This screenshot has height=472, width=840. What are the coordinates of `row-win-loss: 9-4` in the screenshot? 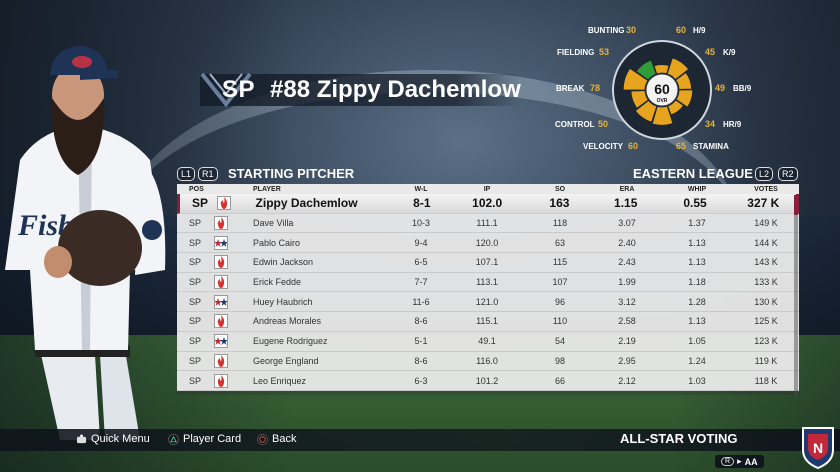 It's located at (421, 242).